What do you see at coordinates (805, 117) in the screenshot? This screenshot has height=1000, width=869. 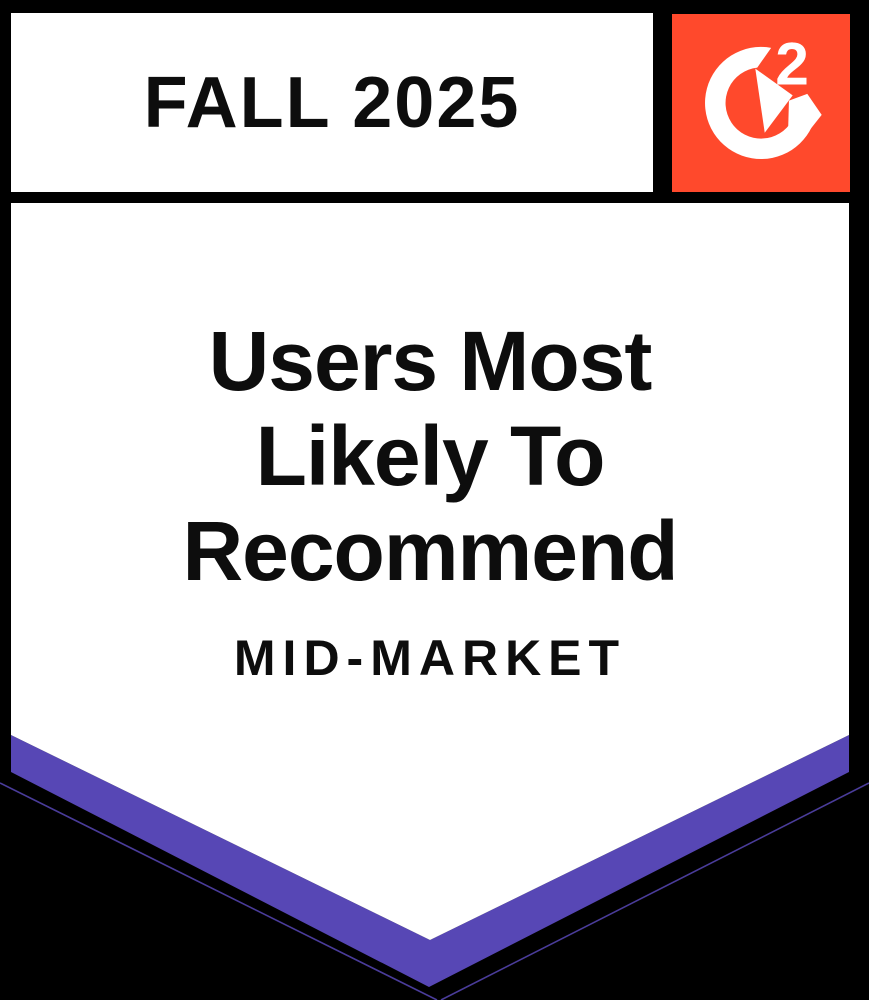 I see `g2-logo-arrow` at bounding box center [805, 117].